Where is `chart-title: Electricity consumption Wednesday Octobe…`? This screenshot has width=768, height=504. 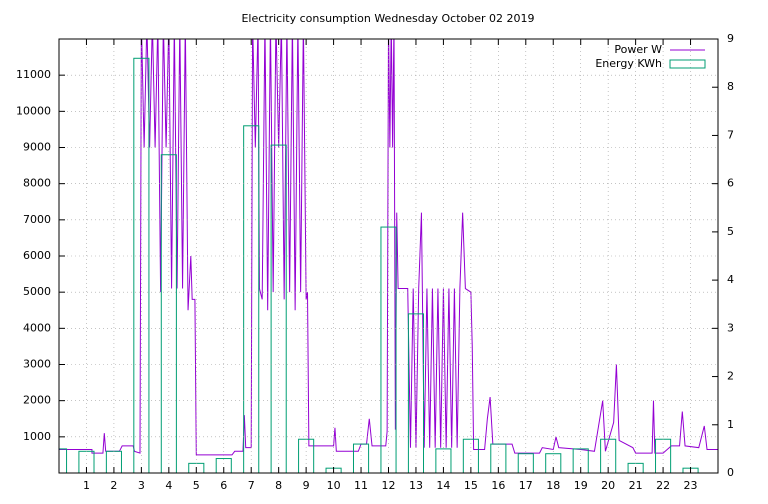 chart-title: Electricity consumption Wednesday Octobe… is located at coordinates (387, 18).